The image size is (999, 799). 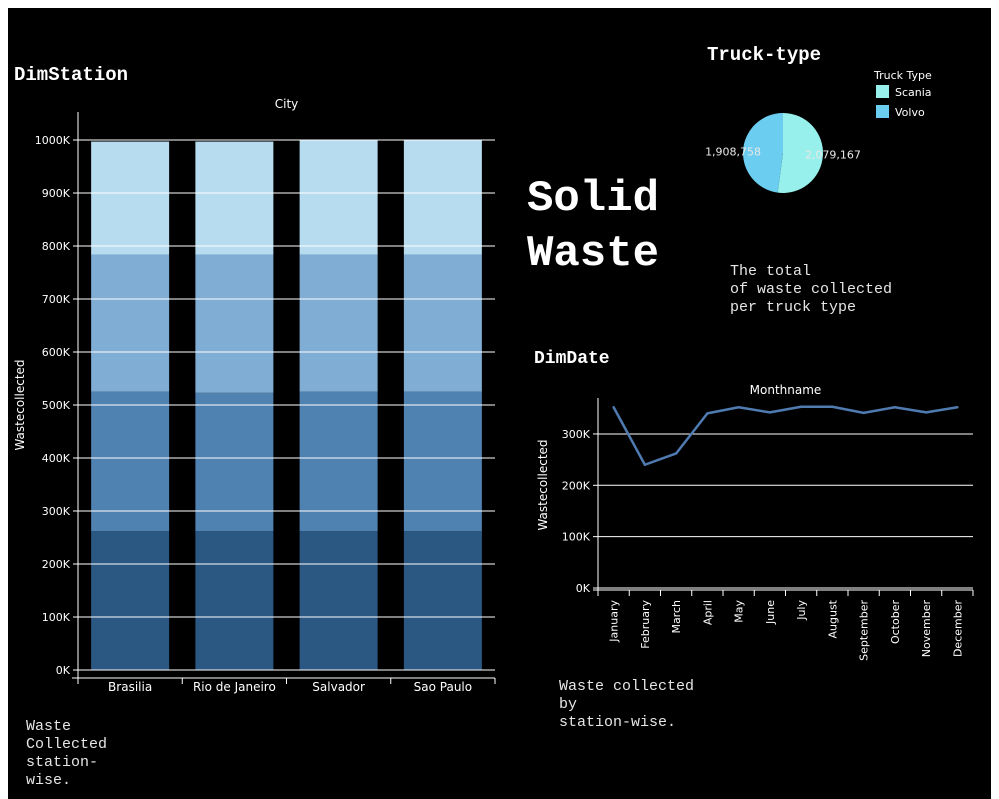 I want to click on date-x-tick-label: January, so click(x=614, y=621).